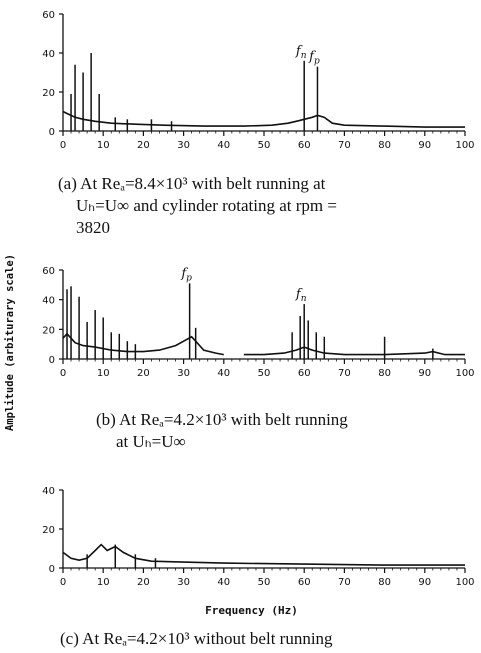 This screenshot has width=481, height=653. I want to click on caption-a-line-2: Uₕ=U∞ and cylinder rotating at rpm =, so click(206, 205).